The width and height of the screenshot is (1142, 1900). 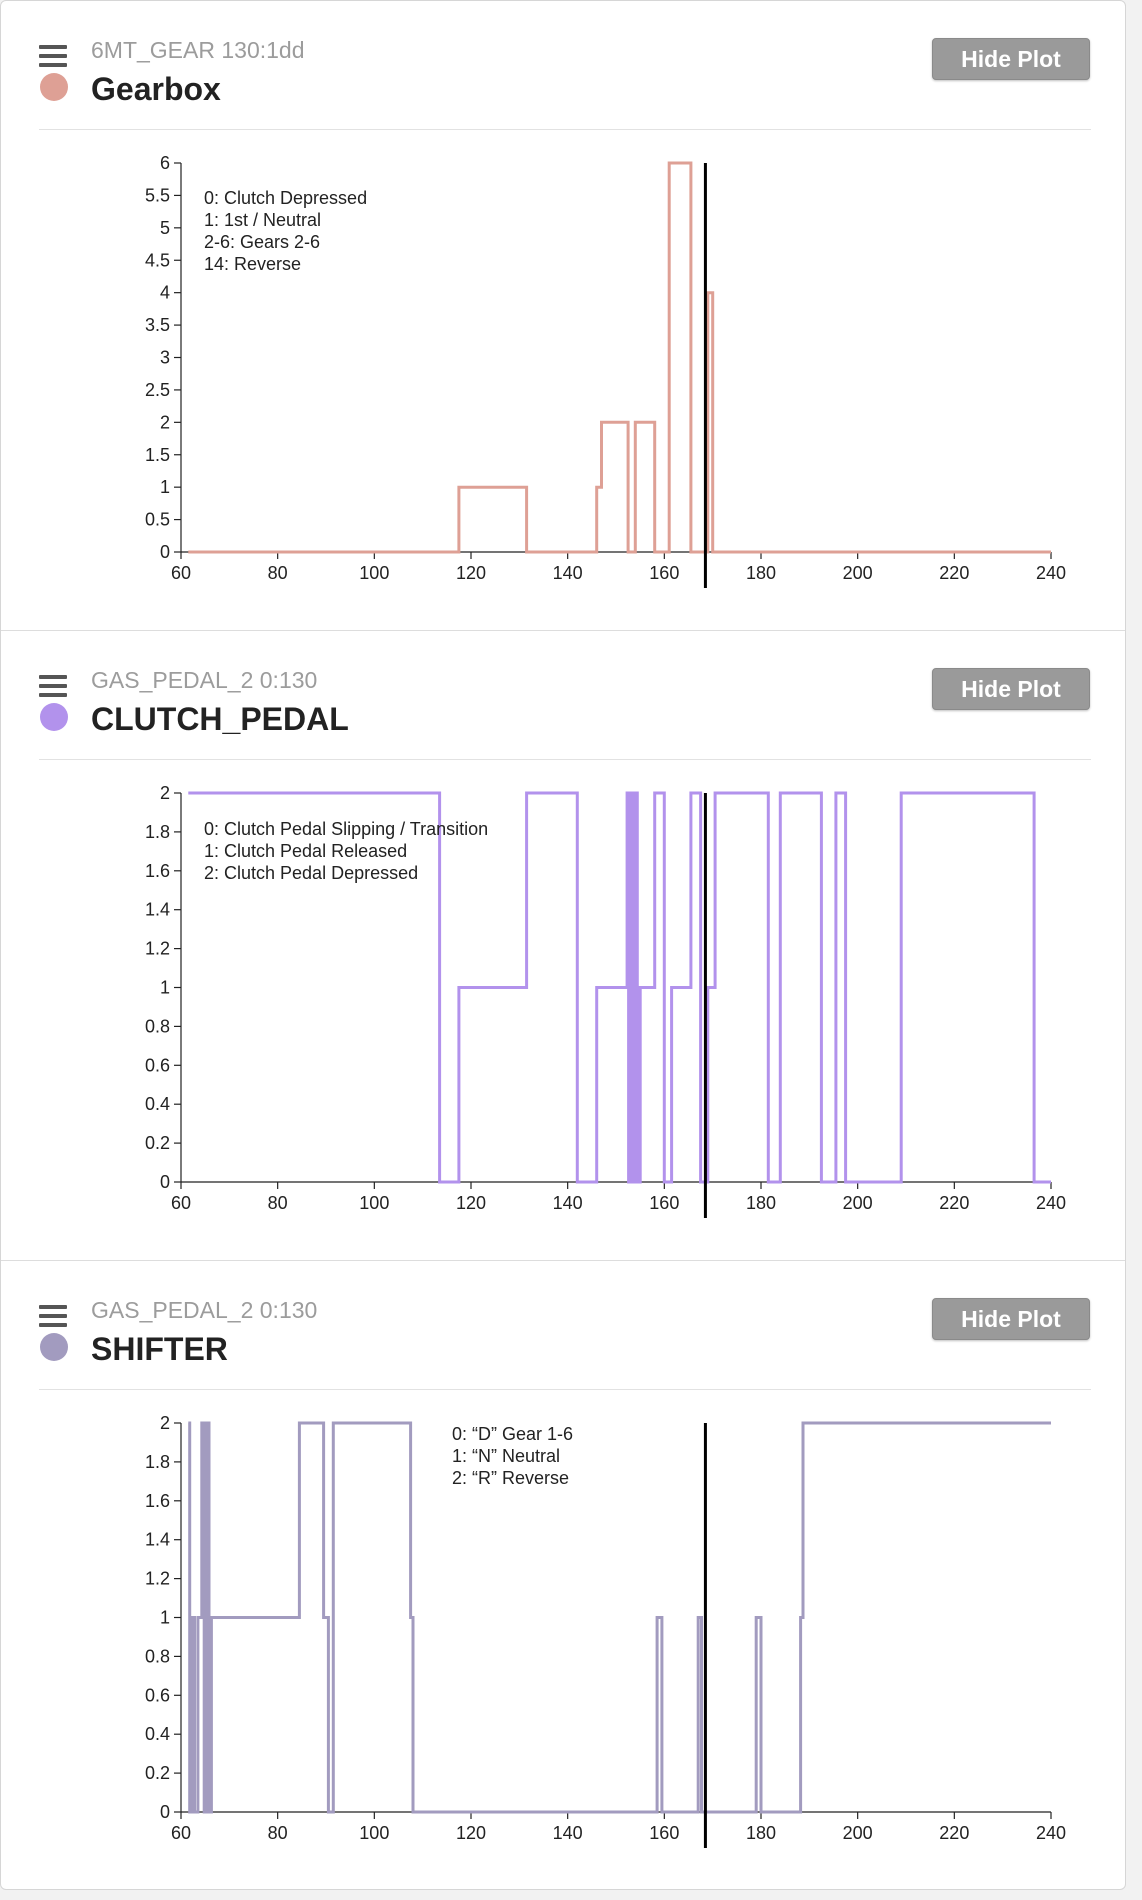 What do you see at coordinates (165, 358) in the screenshot?
I see `y-tick-label: 3` at bounding box center [165, 358].